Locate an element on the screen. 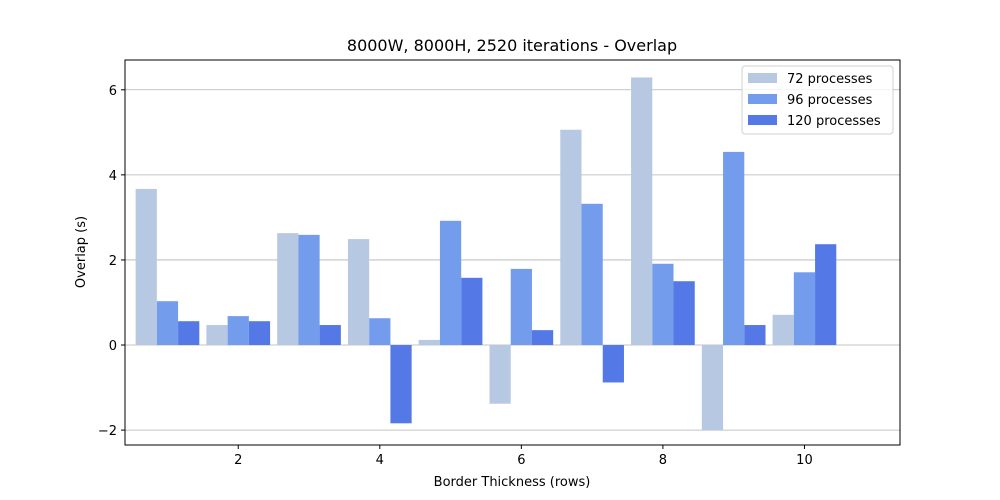  legend-label: 120 processes is located at coordinates (834, 121).